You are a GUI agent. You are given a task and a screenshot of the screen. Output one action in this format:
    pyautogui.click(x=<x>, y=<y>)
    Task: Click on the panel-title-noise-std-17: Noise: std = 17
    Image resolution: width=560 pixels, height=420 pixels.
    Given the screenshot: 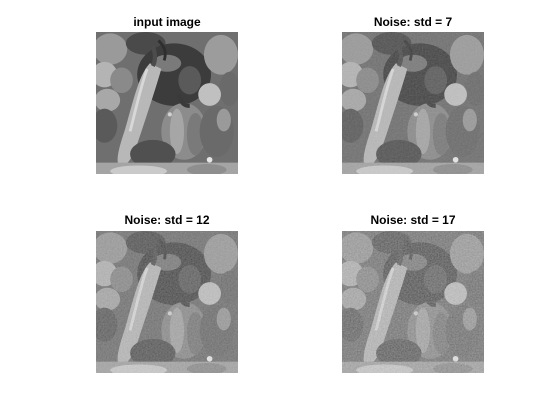 What is the action you would take?
    pyautogui.click(x=413, y=220)
    